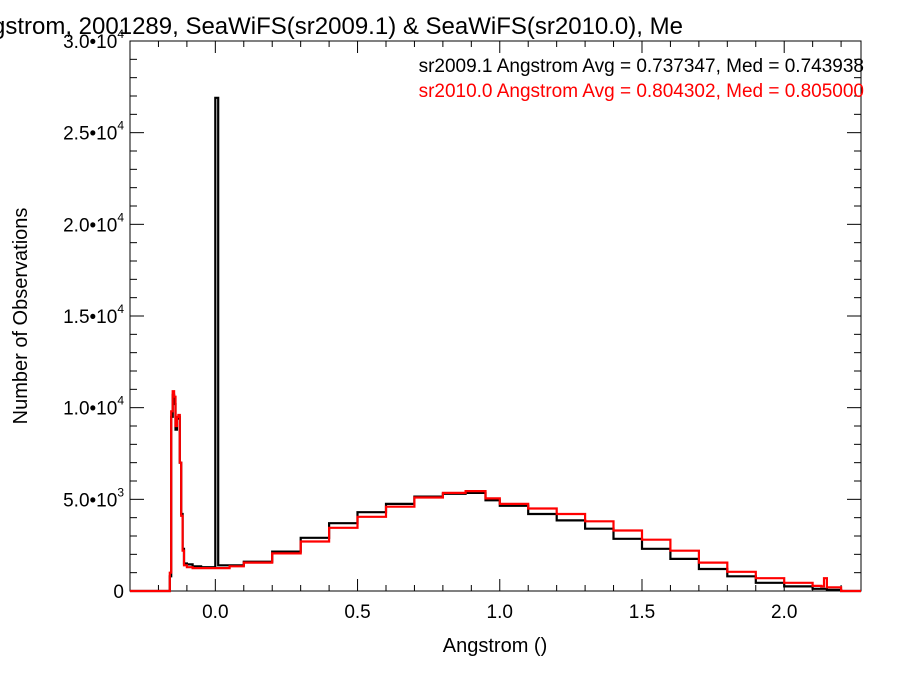  I want to click on y-tick-mantissa: 0, so click(118, 592).